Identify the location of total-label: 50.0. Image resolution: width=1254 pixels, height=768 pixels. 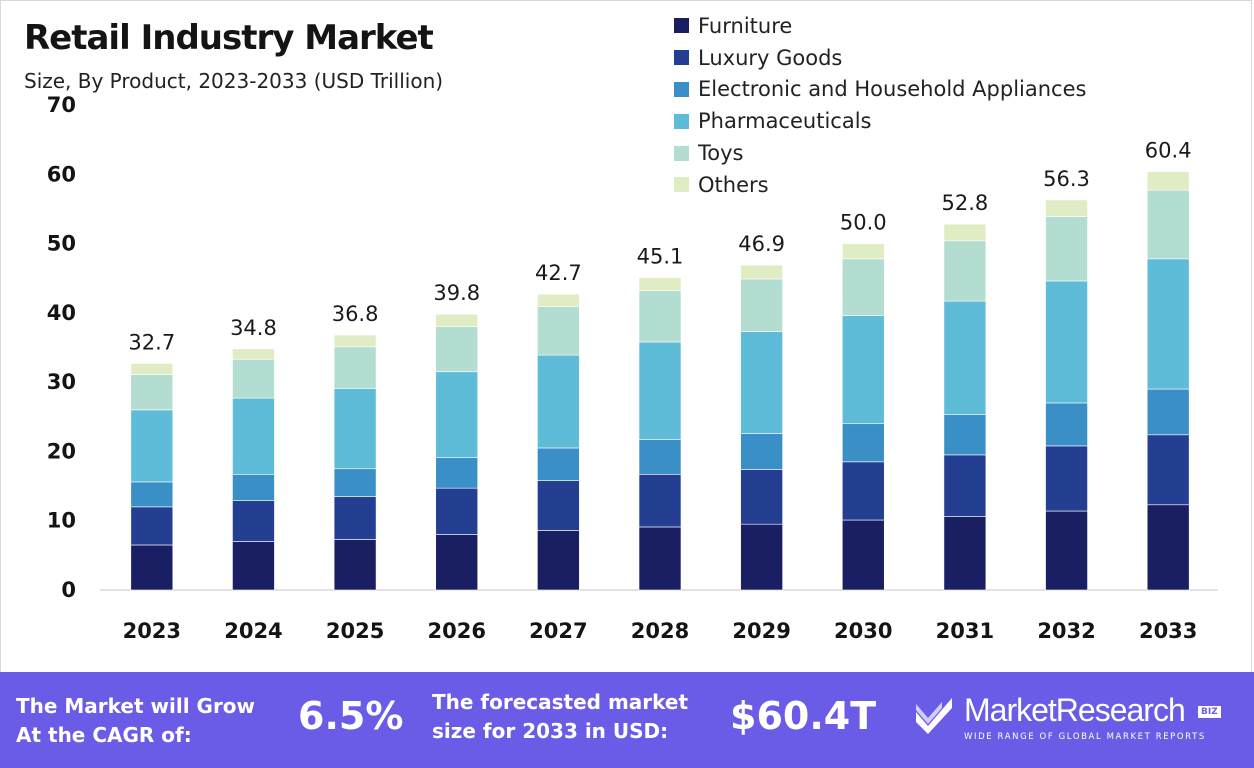
(863, 223).